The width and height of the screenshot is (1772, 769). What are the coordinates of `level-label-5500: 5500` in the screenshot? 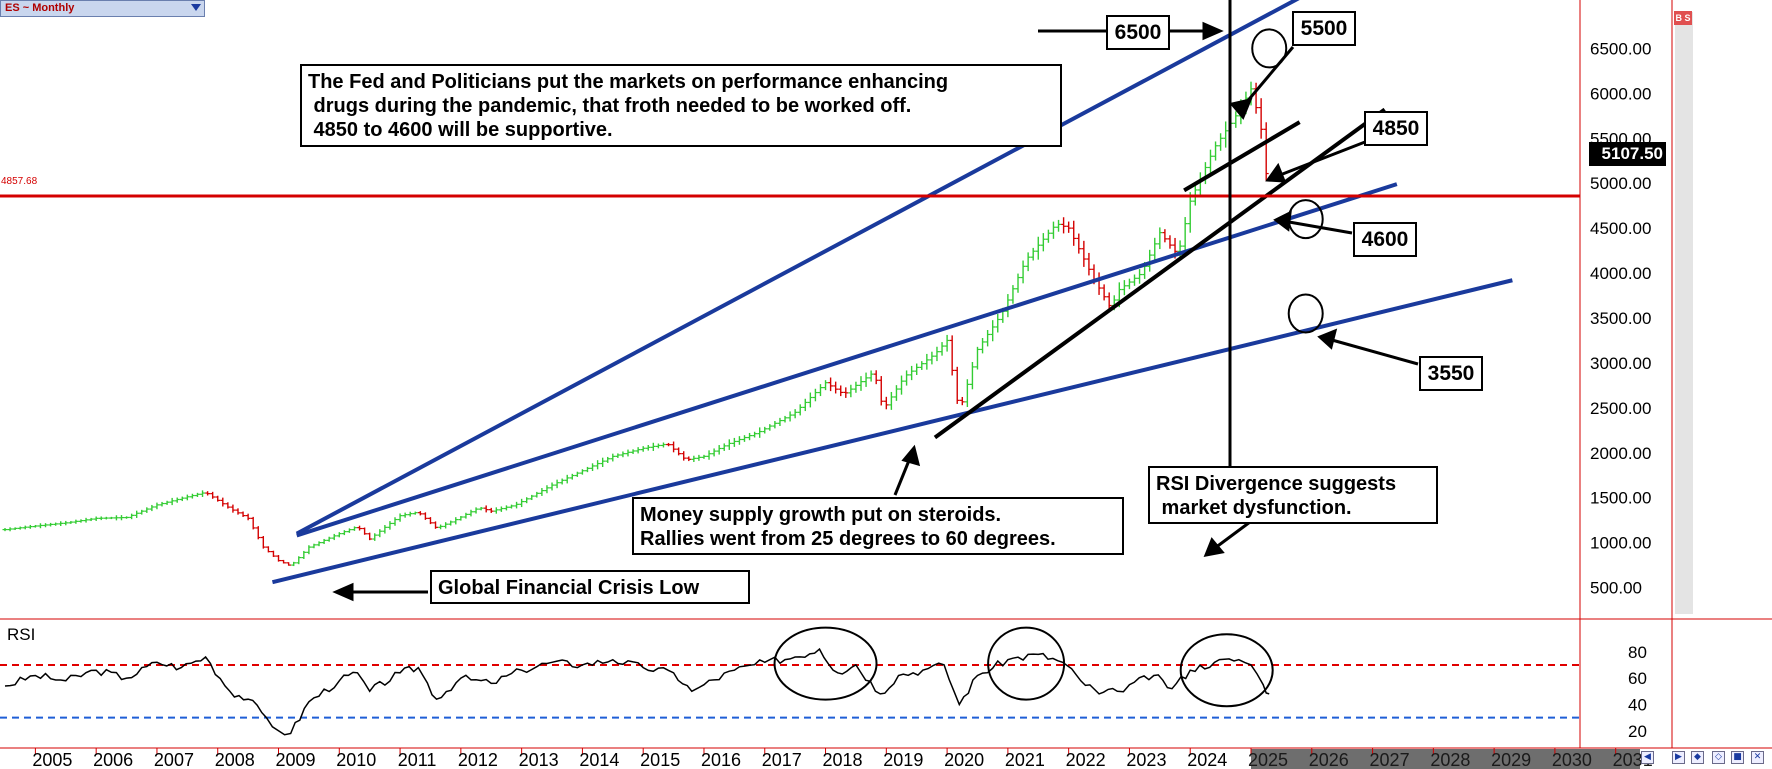 It's located at (1324, 28).